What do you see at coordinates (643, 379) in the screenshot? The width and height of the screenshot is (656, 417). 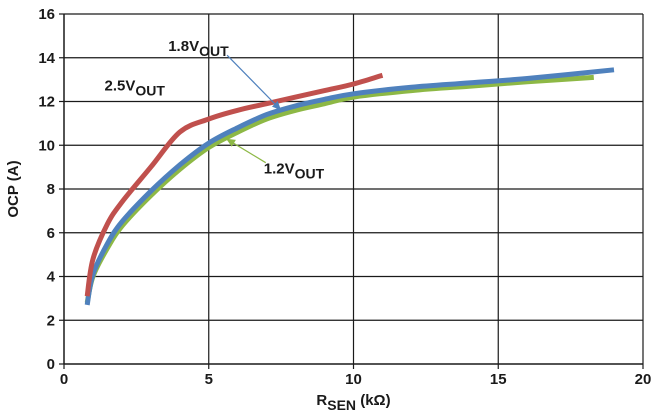 I see `x-tick-label: 20` at bounding box center [643, 379].